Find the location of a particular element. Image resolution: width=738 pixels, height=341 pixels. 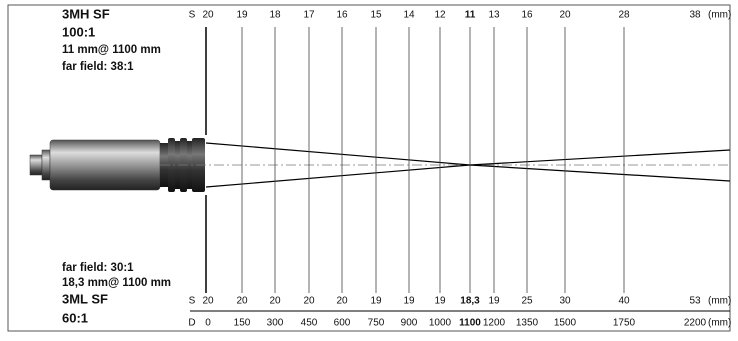

scale-value: 1000 is located at coordinates (440, 323).